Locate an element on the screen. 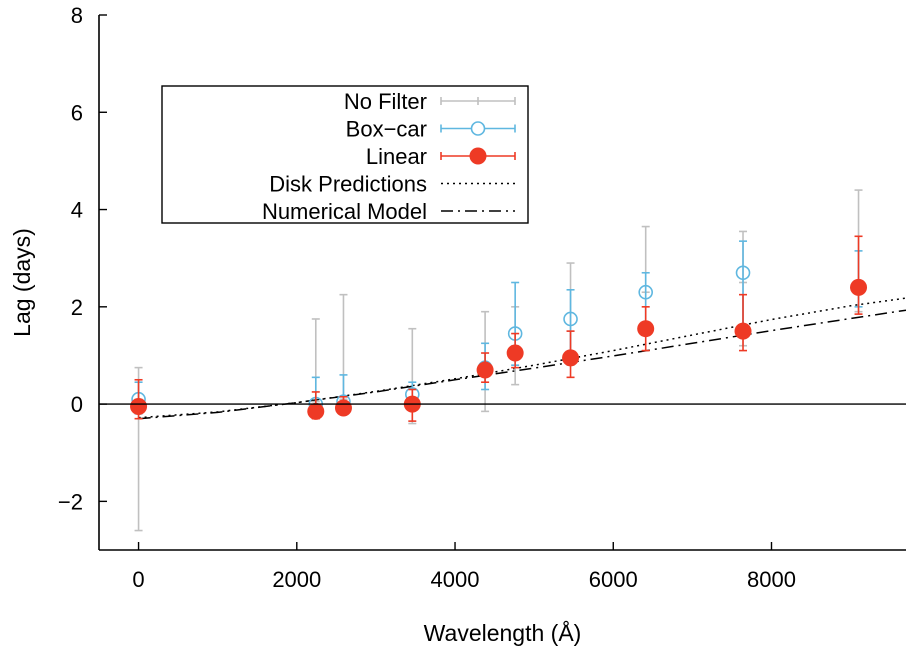 The height and width of the screenshot is (651, 906). legend-label: Disk Predictions is located at coordinates (348, 184).